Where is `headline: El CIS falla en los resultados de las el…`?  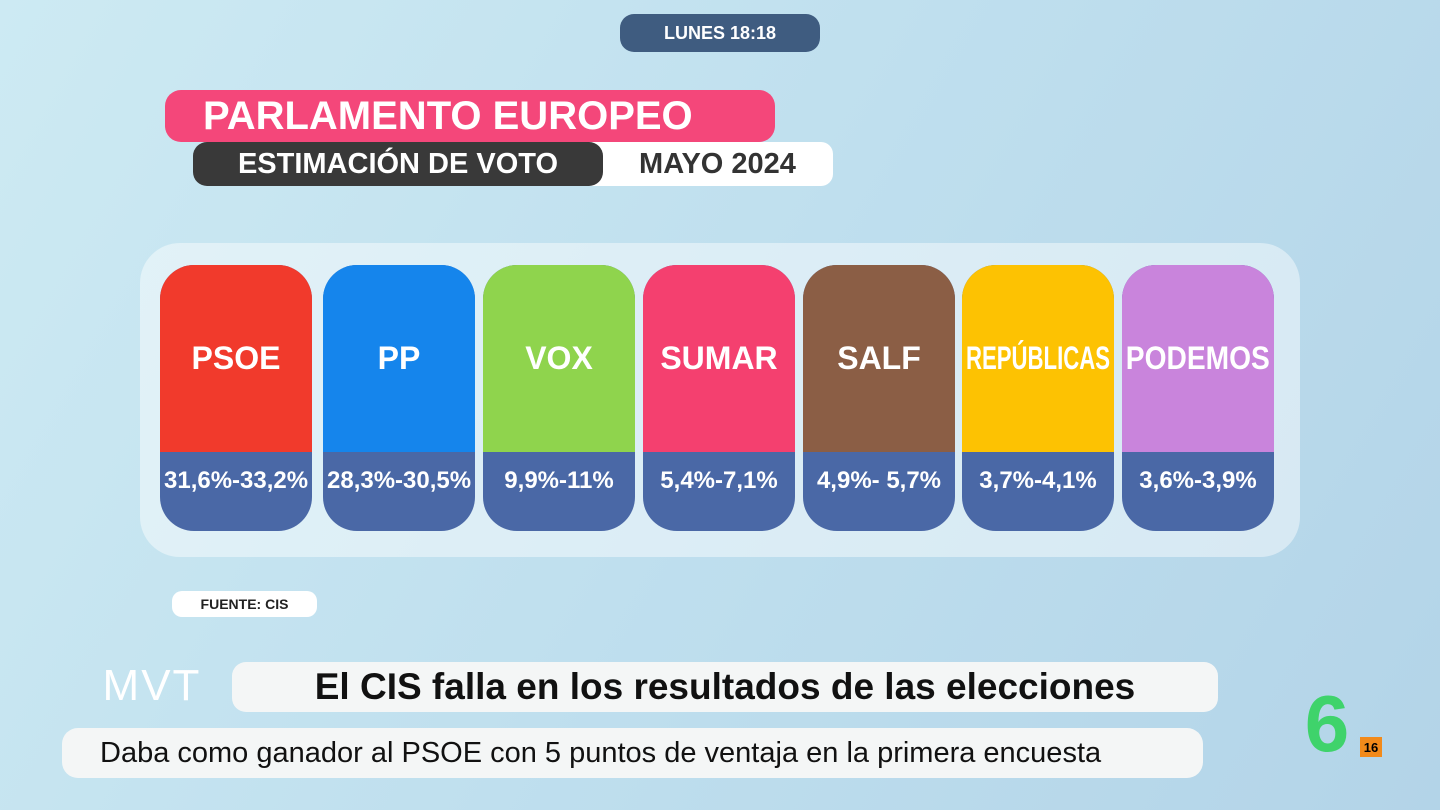 headline: El CIS falla en los resultados de las el… is located at coordinates (725, 687).